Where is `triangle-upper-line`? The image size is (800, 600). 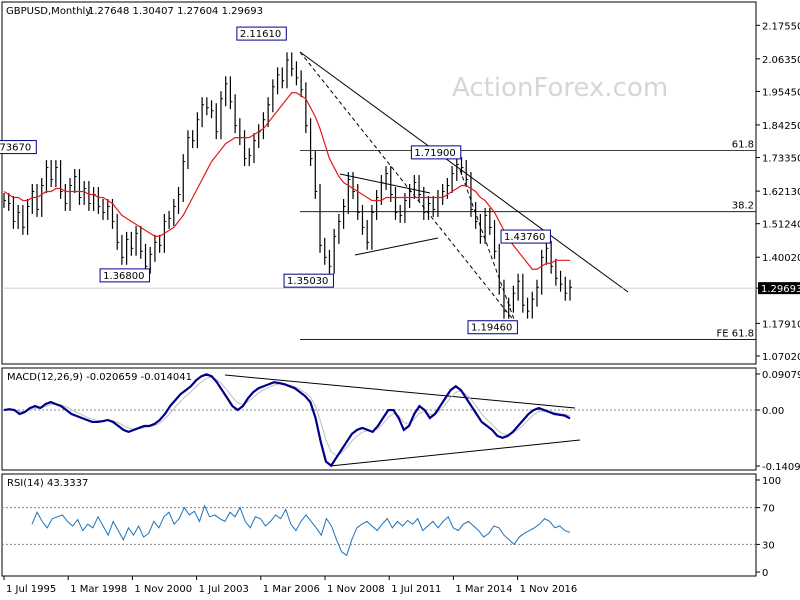 triangle-upper-line is located at coordinates (385, 183).